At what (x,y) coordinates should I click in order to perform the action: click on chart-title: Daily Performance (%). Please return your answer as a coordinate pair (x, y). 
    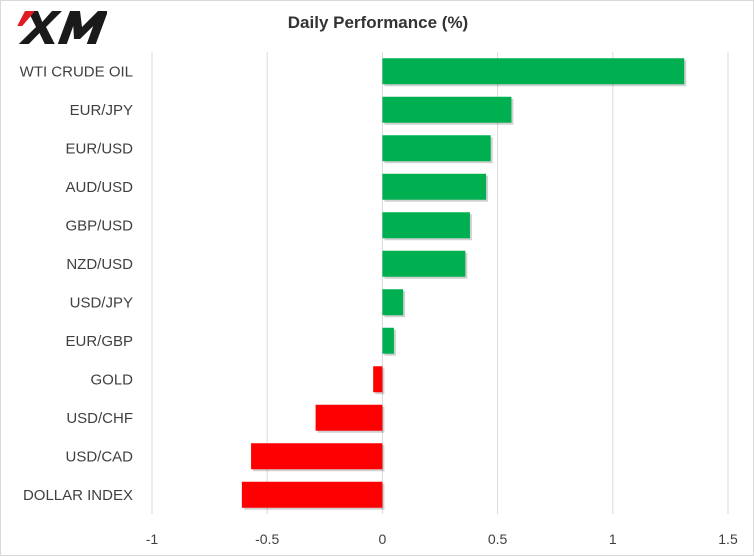
    Looking at the image, I should click on (378, 22).